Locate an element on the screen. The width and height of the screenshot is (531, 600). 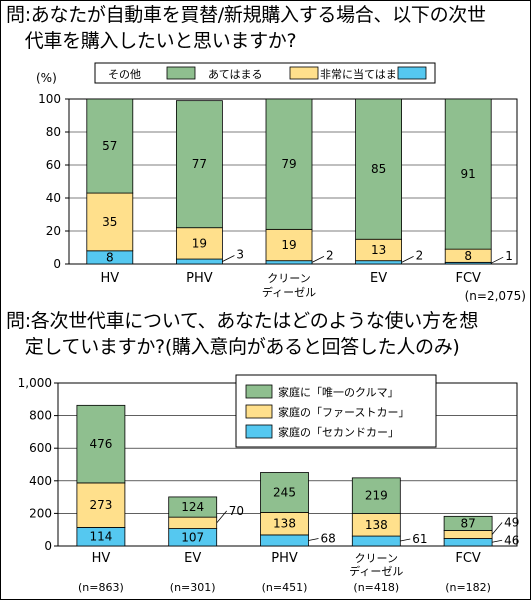
y-axis-unit: (%) is located at coordinates (46, 78).